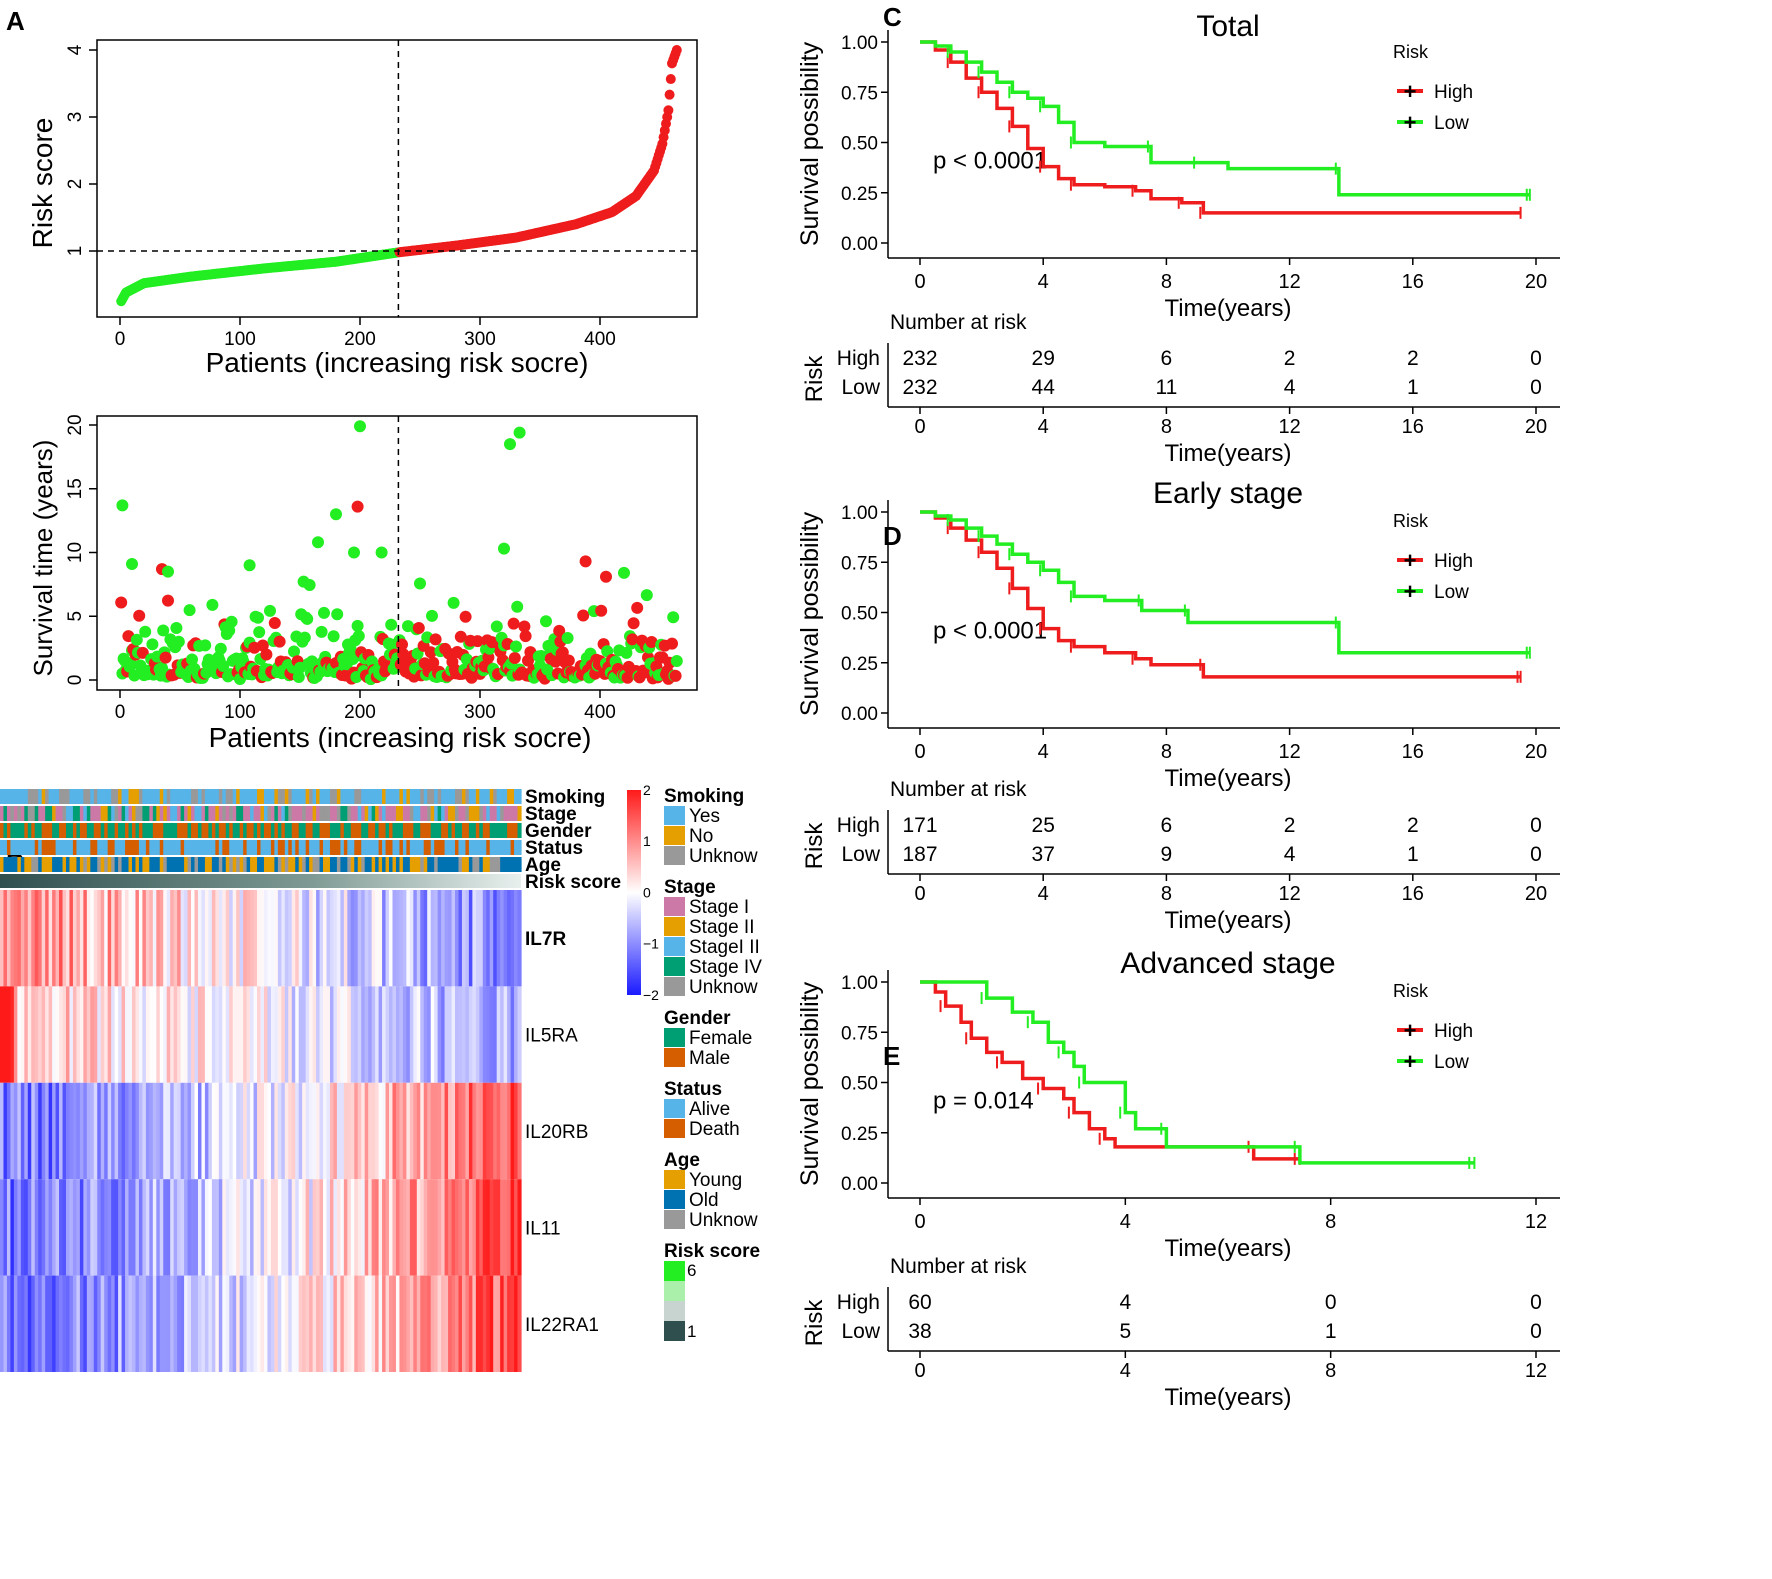 The height and width of the screenshot is (1579, 1772). I want to click on annotation-label: Stage, so click(551, 814).